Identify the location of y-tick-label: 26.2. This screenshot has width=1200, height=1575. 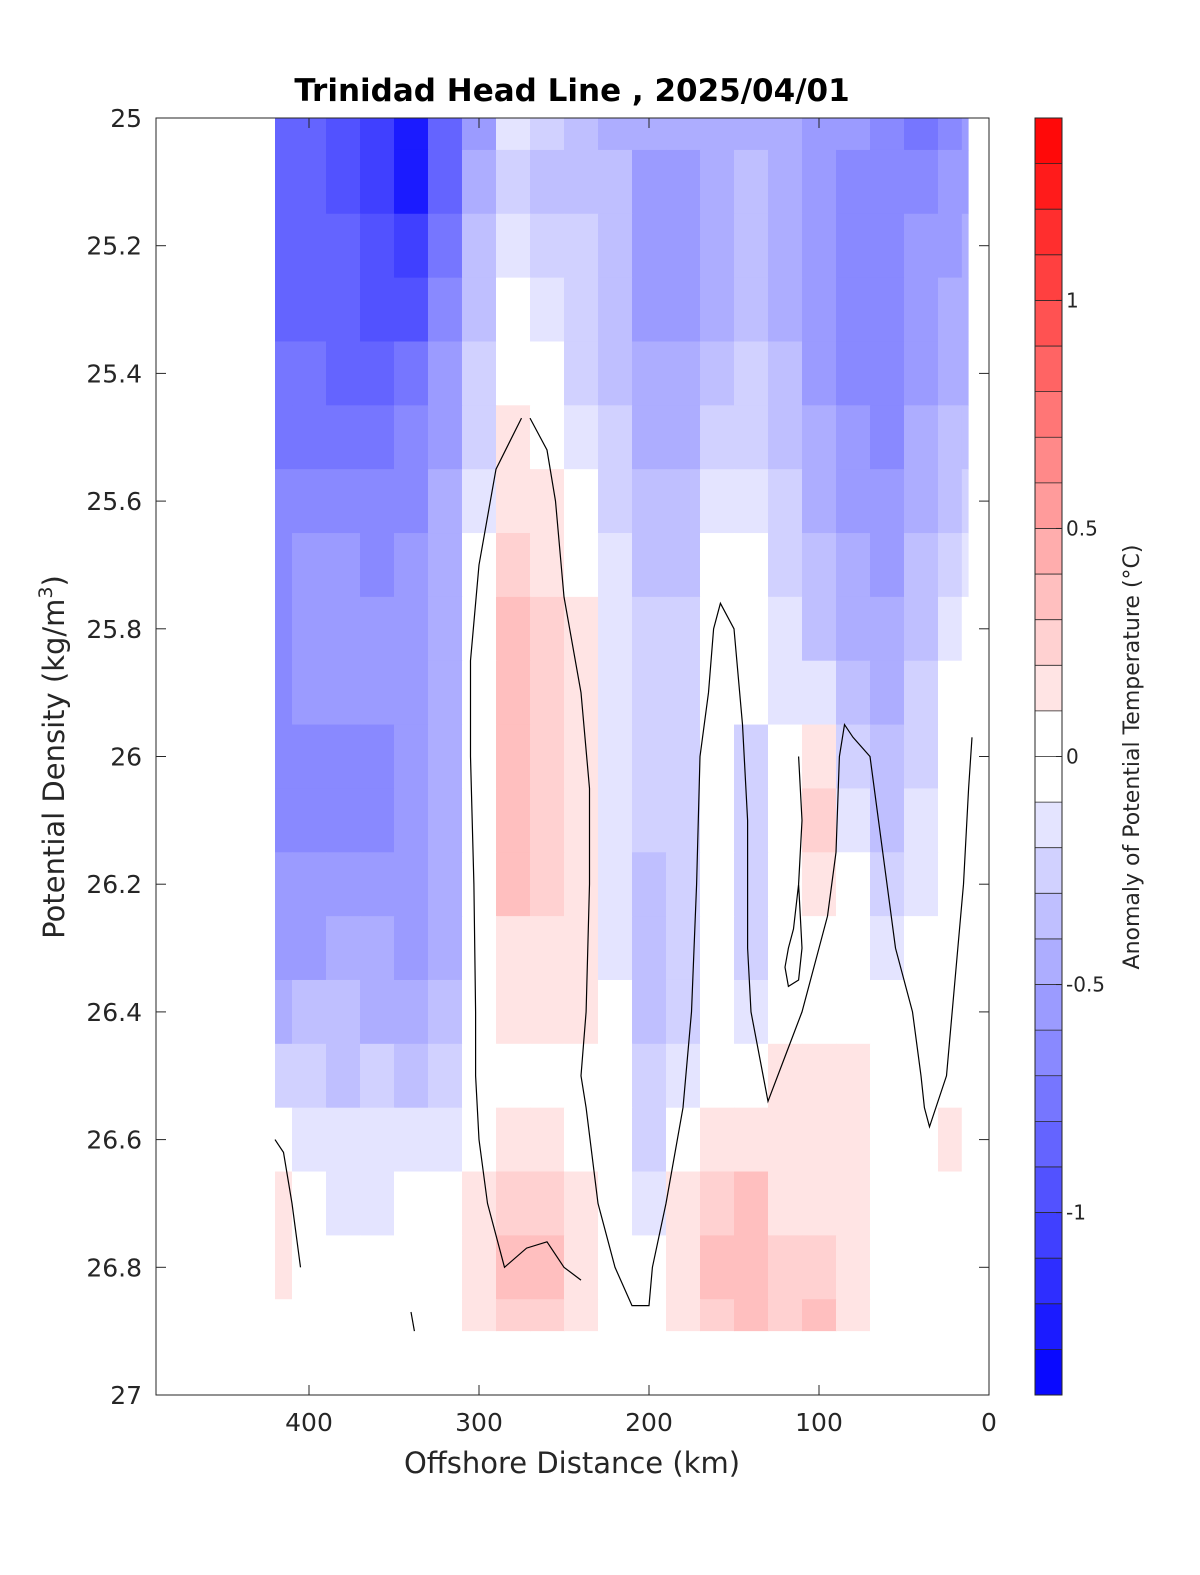
(114, 884).